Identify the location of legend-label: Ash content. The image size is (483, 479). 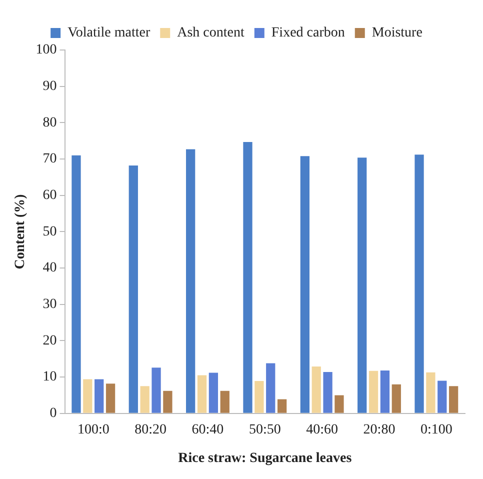
(211, 33).